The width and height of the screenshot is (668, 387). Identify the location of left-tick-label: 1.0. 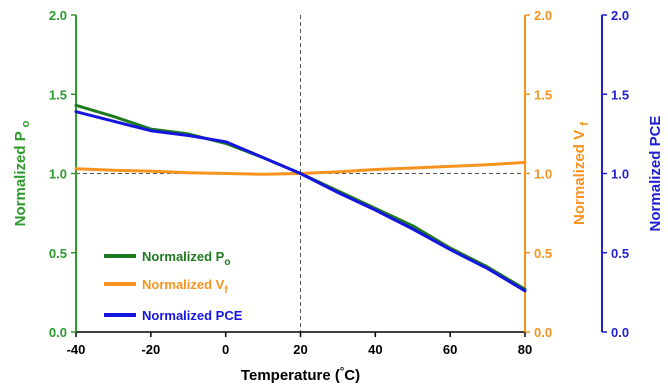
(58, 174).